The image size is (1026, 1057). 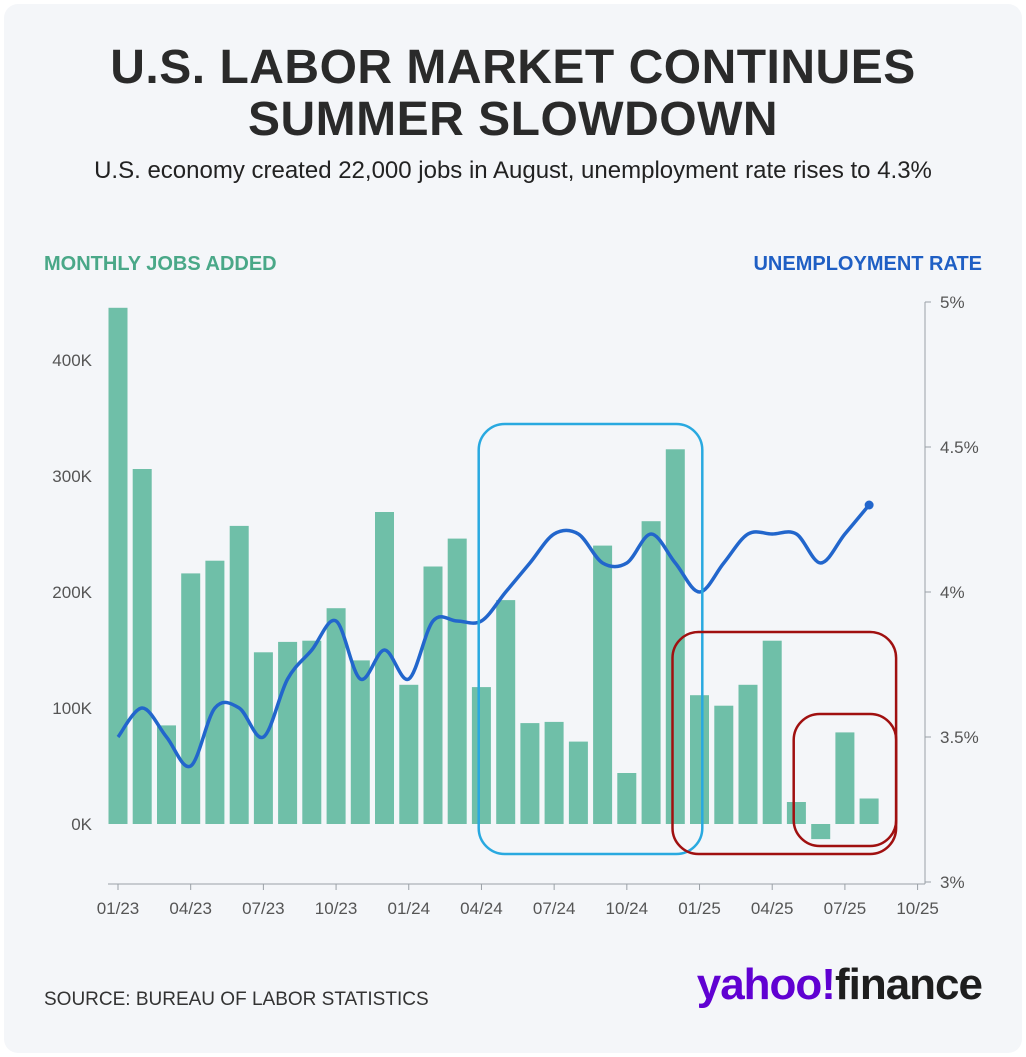 I want to click on left-tick-label-0: 0K, so click(x=81, y=824).